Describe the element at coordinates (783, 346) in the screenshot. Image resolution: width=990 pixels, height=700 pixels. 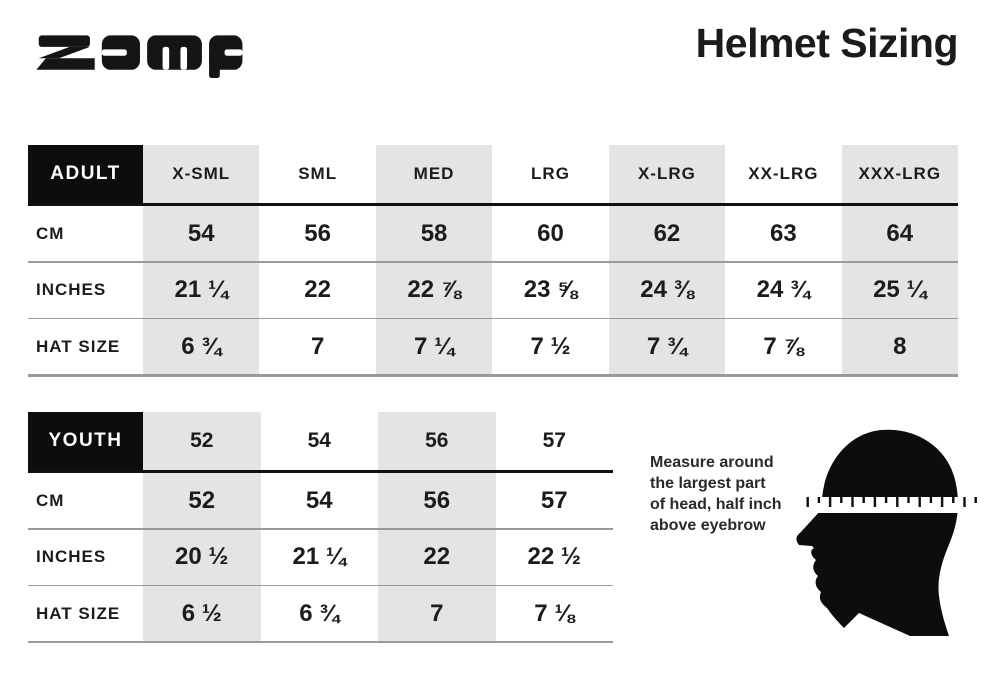
I see `table-cell: 7 ⅞` at that location.